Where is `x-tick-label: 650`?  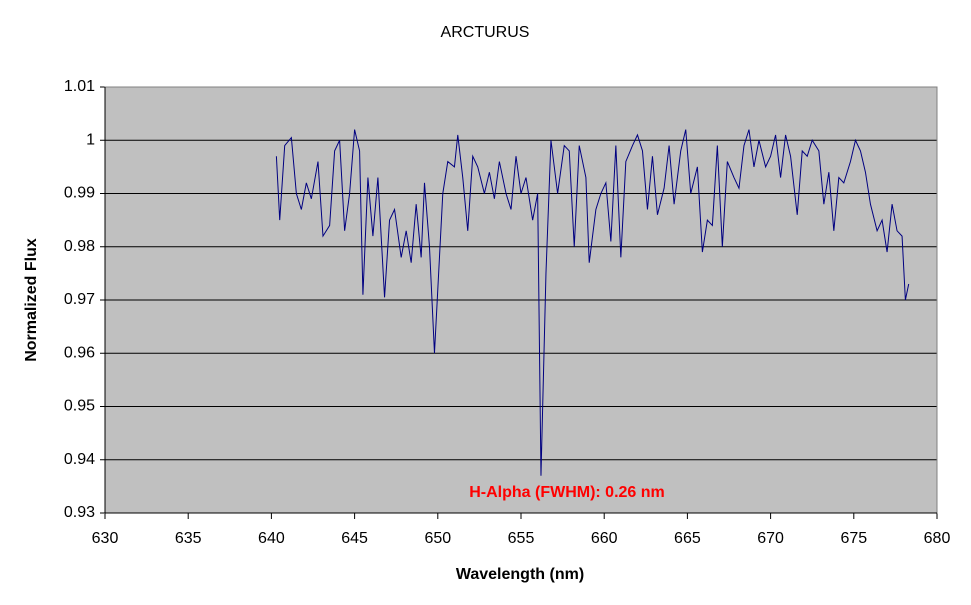
x-tick-label: 650 is located at coordinates (437, 538).